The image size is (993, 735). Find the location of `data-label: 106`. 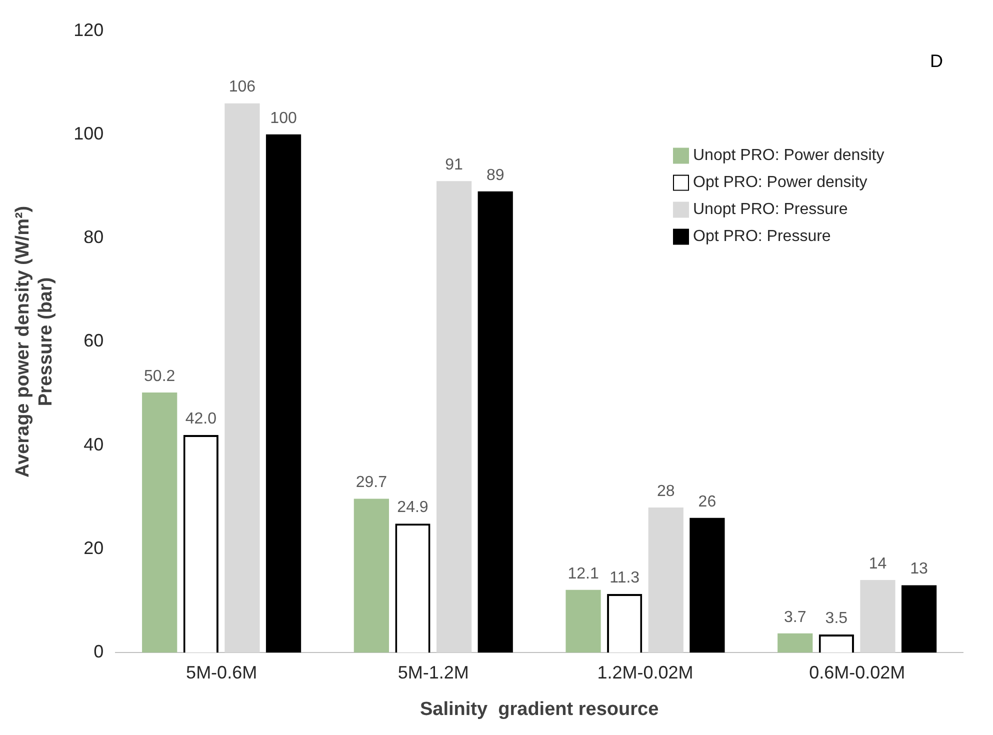

data-label: 106 is located at coordinates (242, 87).